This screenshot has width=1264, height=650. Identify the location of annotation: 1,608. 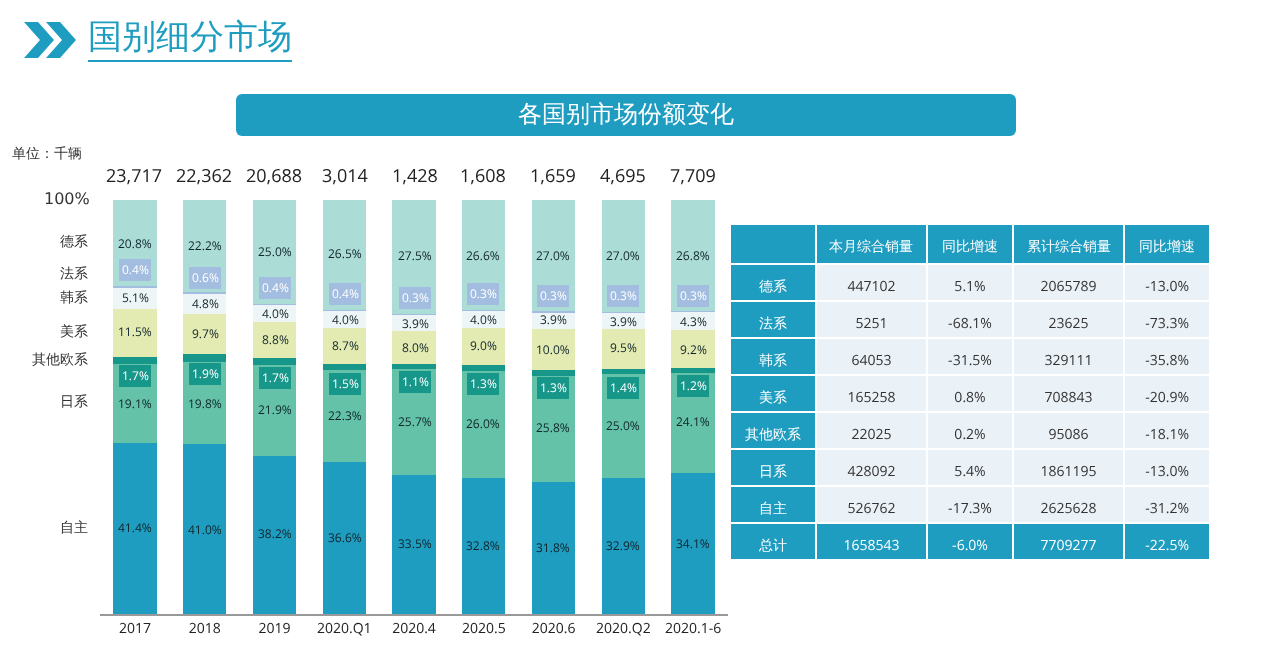
(483, 175).